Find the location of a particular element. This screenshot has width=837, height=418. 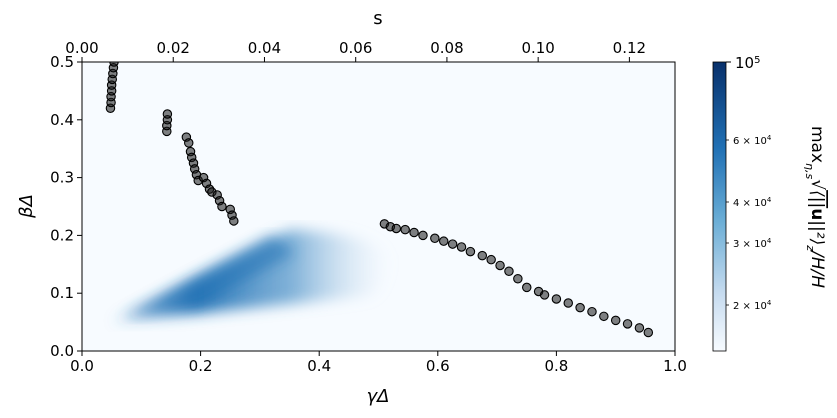

y-axis-label: βΔ is located at coordinates (26, 206).